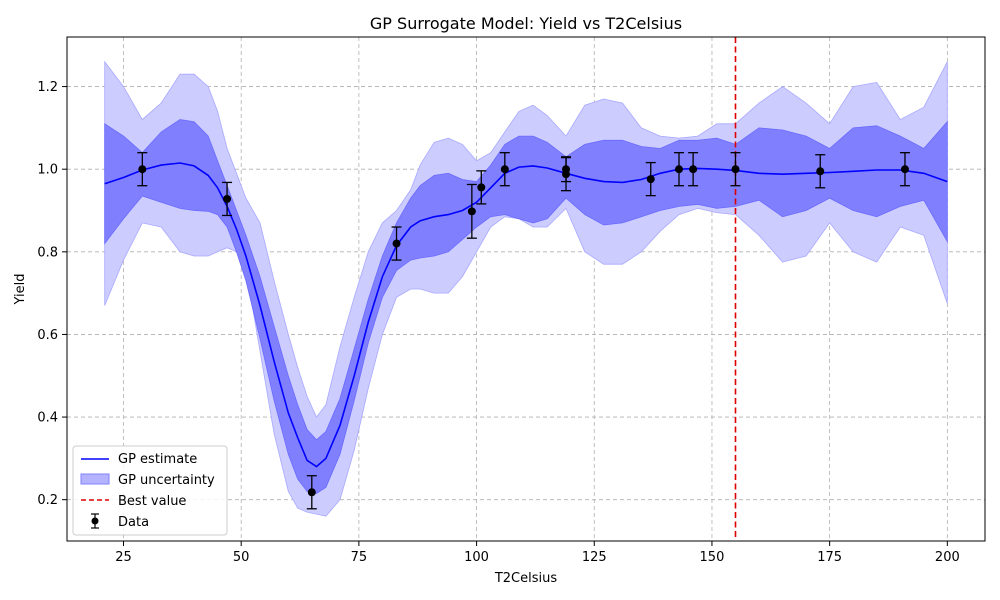 This screenshot has width=1000, height=600. I want to click on legend-data-swatch, so click(95, 521).